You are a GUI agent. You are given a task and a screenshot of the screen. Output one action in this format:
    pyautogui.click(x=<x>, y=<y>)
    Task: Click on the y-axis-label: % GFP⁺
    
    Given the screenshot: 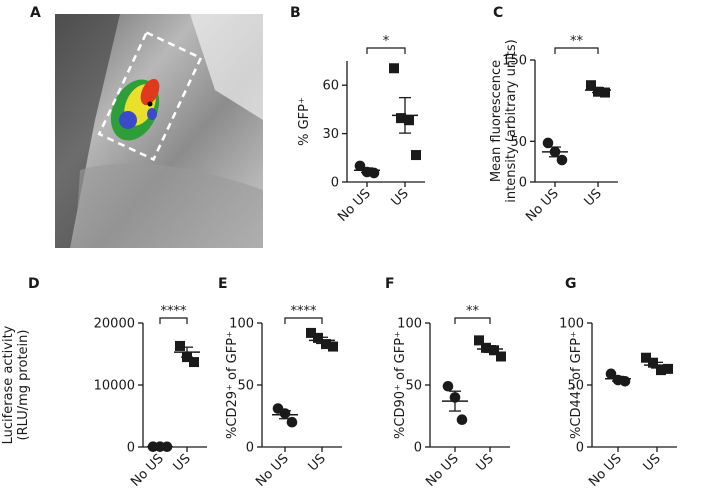 What is the action you would take?
    pyautogui.click(x=304, y=121)
    